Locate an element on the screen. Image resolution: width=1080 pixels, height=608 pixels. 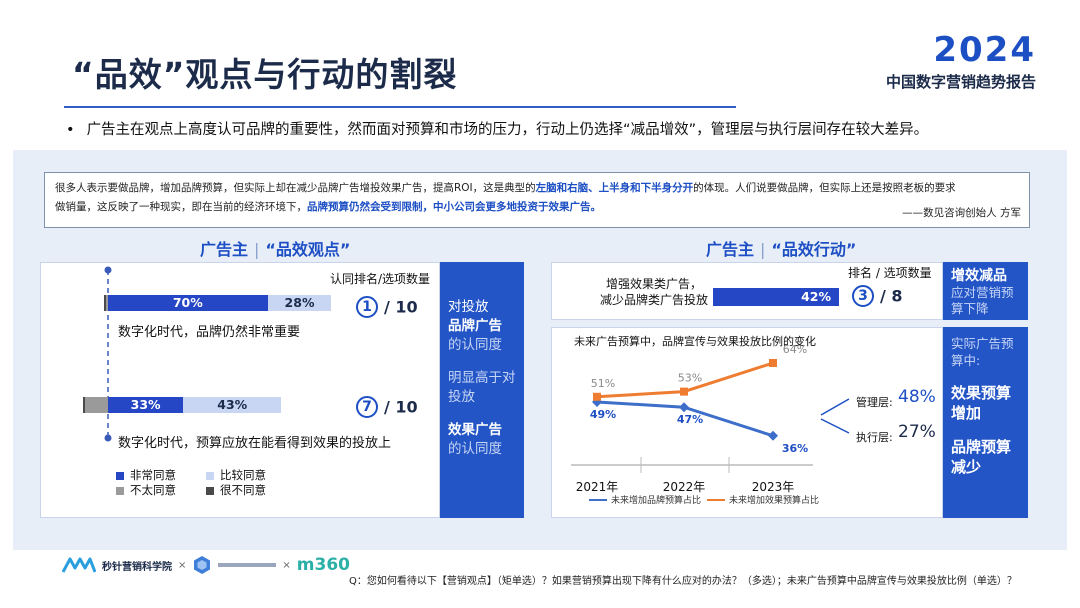
rank-circle: 1 is located at coordinates (367, 307).